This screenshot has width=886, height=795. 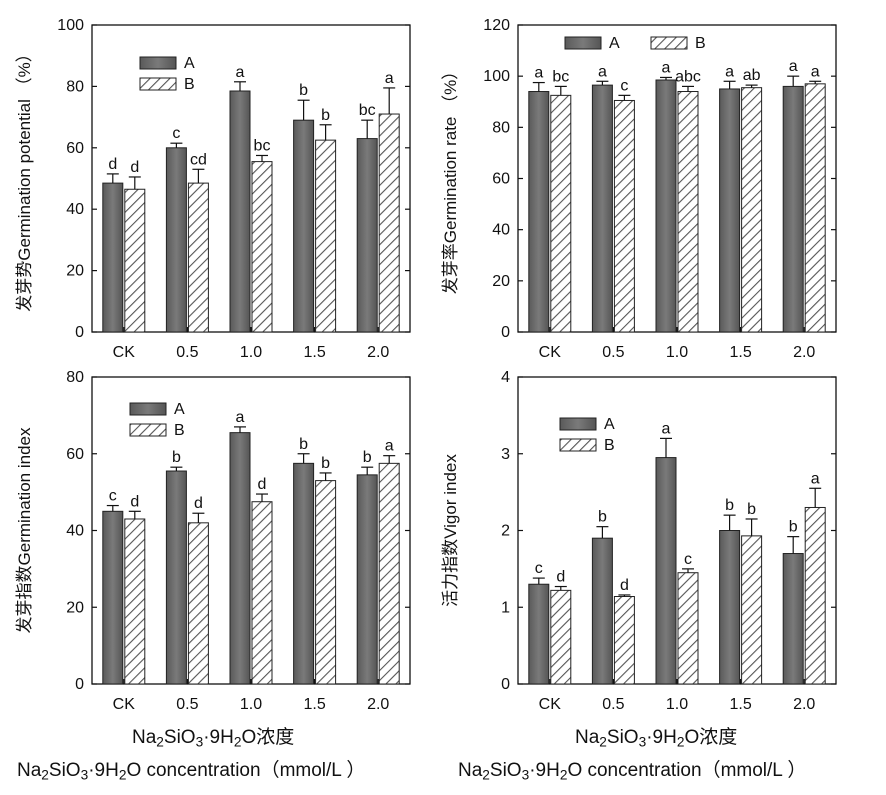 I want to click on y-axis-label: 发芽指数Germination index, so click(x=24, y=530).